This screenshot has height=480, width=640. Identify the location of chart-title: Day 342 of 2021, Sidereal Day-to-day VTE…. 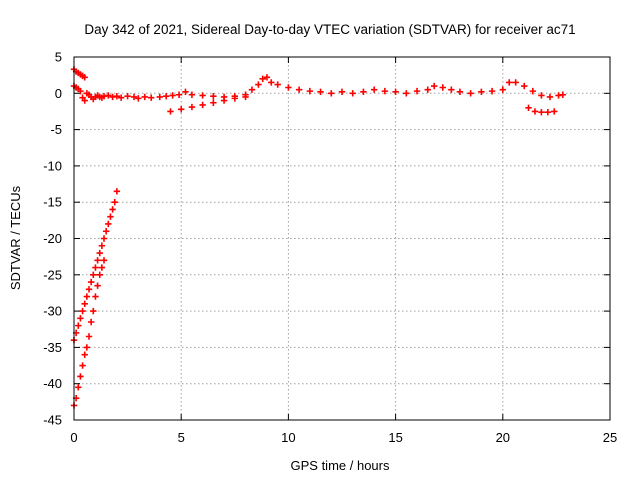
(329, 29).